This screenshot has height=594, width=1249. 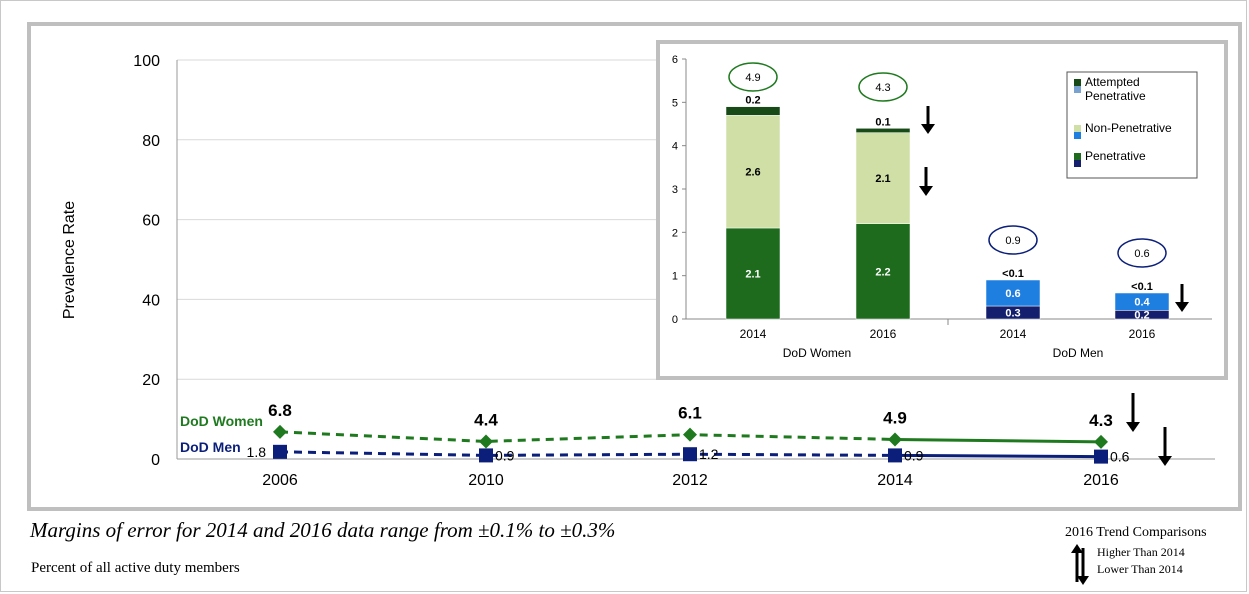 I want to click on data-label: 4.4, so click(x=486, y=419).